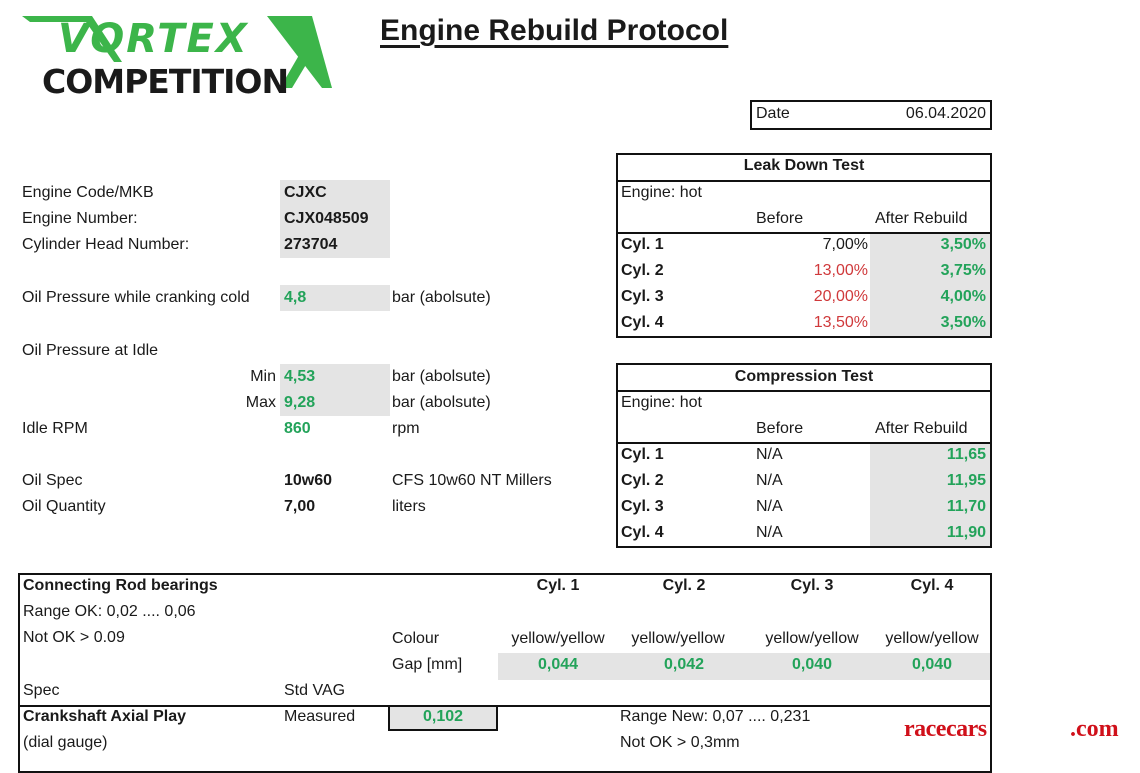 The width and height of the screenshot is (1140, 773). Describe the element at coordinates (966, 532) in the screenshot. I see `comp-after-value: 11,90` at that location.